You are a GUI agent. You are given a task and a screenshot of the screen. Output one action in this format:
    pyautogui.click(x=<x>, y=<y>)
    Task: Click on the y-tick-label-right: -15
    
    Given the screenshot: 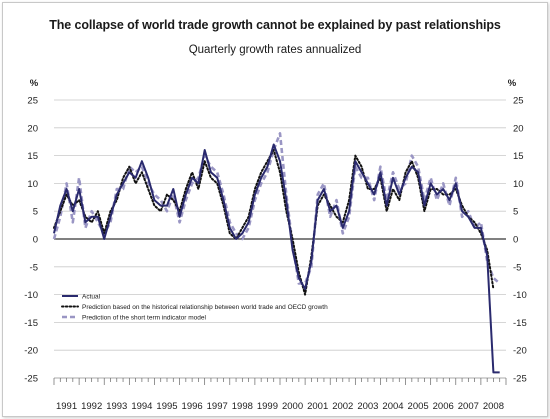 What is the action you would take?
    pyautogui.click(x=520, y=323)
    